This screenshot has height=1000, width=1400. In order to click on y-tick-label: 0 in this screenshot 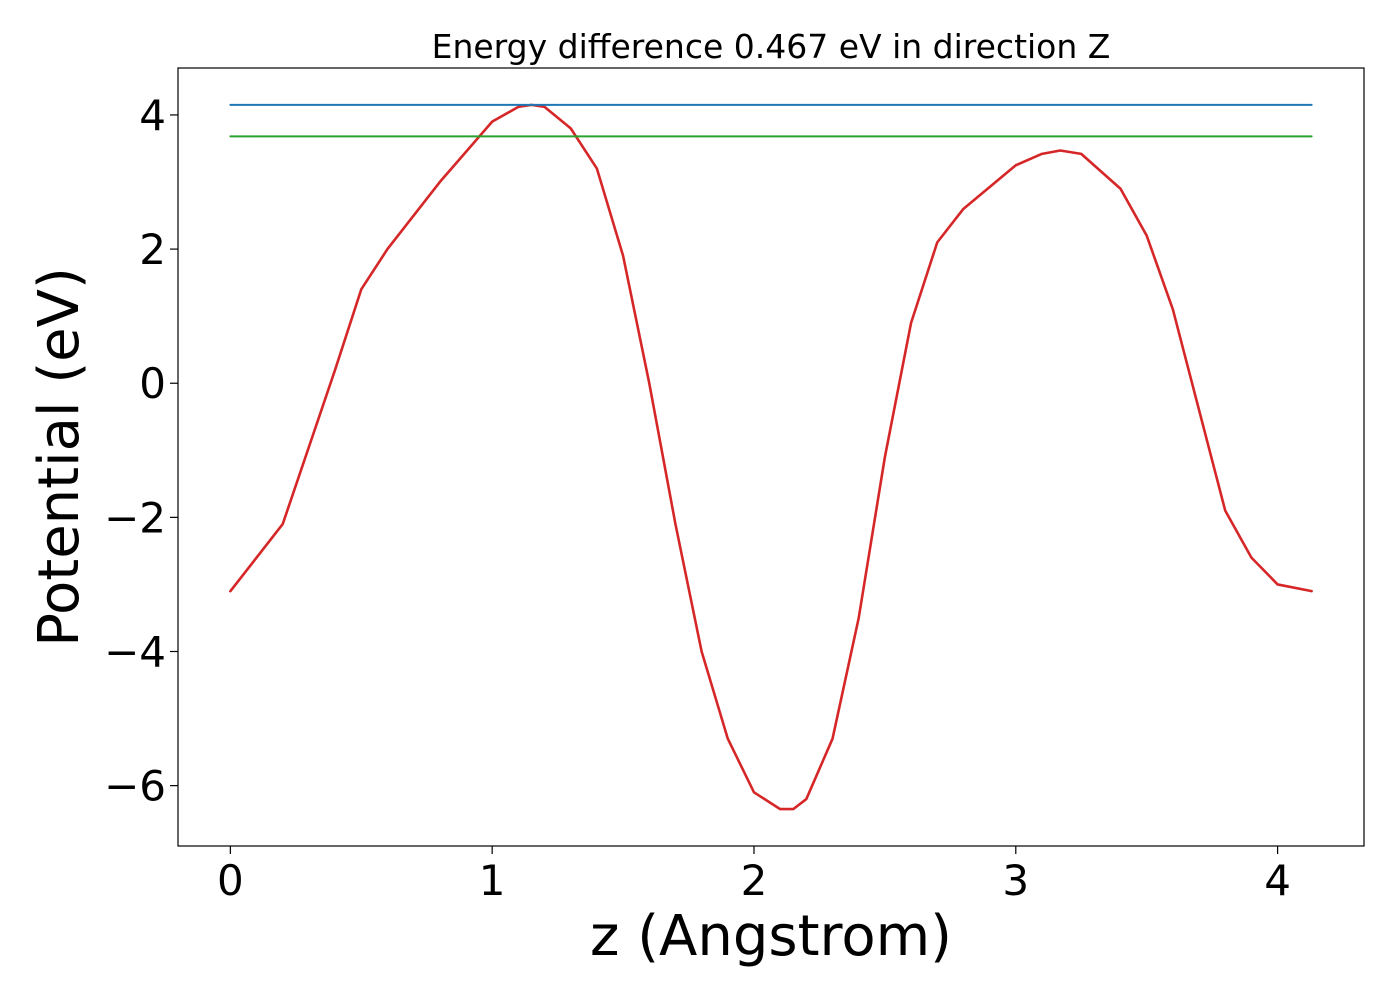, I will do `click(152, 383)`.